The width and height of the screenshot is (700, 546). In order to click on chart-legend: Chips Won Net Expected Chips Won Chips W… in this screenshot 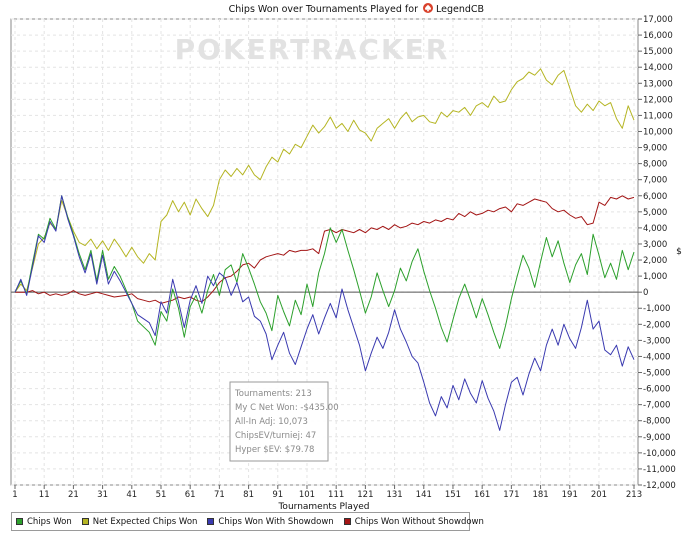, I will do `click(247, 521)`.